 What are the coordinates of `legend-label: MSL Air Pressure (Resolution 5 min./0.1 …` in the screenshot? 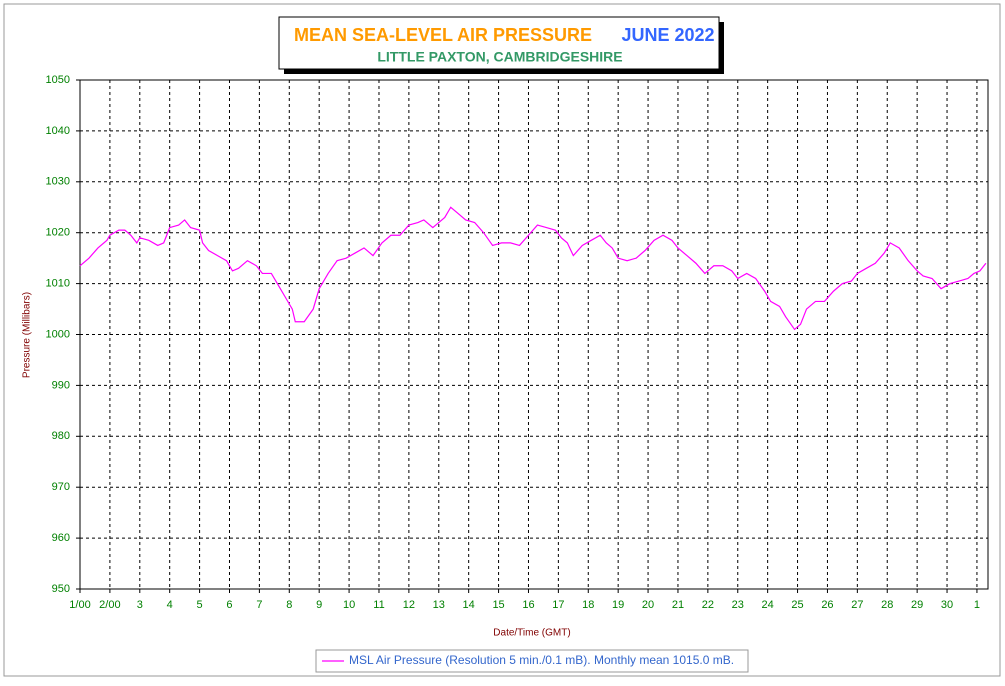 It's located at (541, 660).